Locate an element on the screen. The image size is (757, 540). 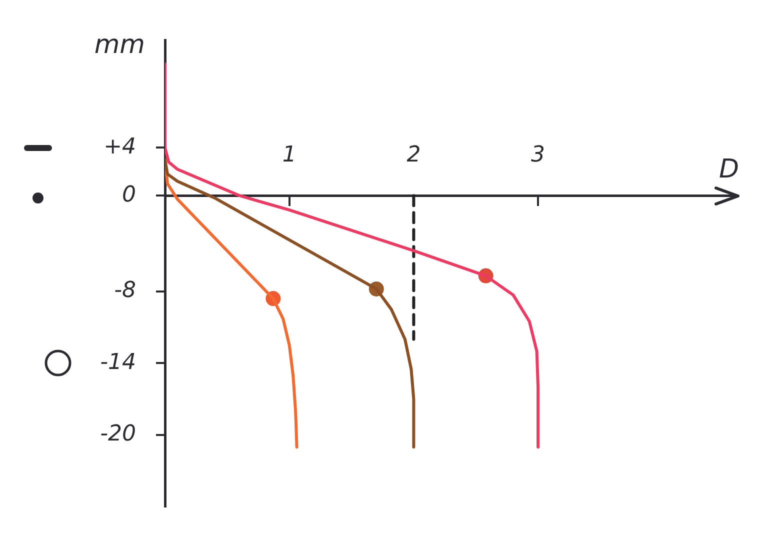
x-tick-label: 1 is located at coordinates (289, 155).